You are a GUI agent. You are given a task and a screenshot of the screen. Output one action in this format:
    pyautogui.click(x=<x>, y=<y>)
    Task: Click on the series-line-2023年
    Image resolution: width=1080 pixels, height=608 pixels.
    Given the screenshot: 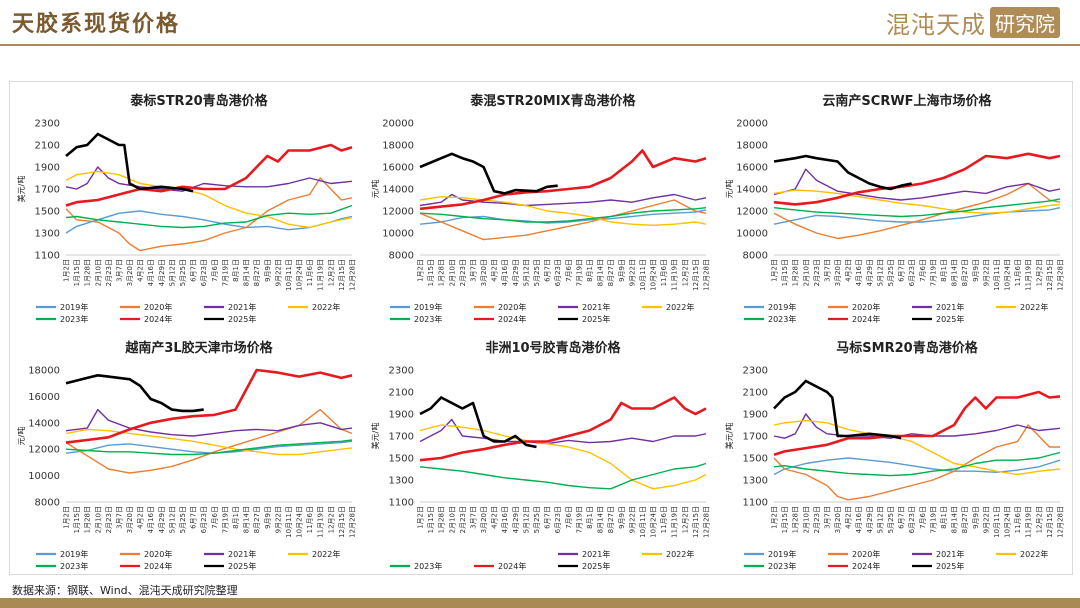 What is the action you would take?
    pyautogui.click(x=563, y=215)
    